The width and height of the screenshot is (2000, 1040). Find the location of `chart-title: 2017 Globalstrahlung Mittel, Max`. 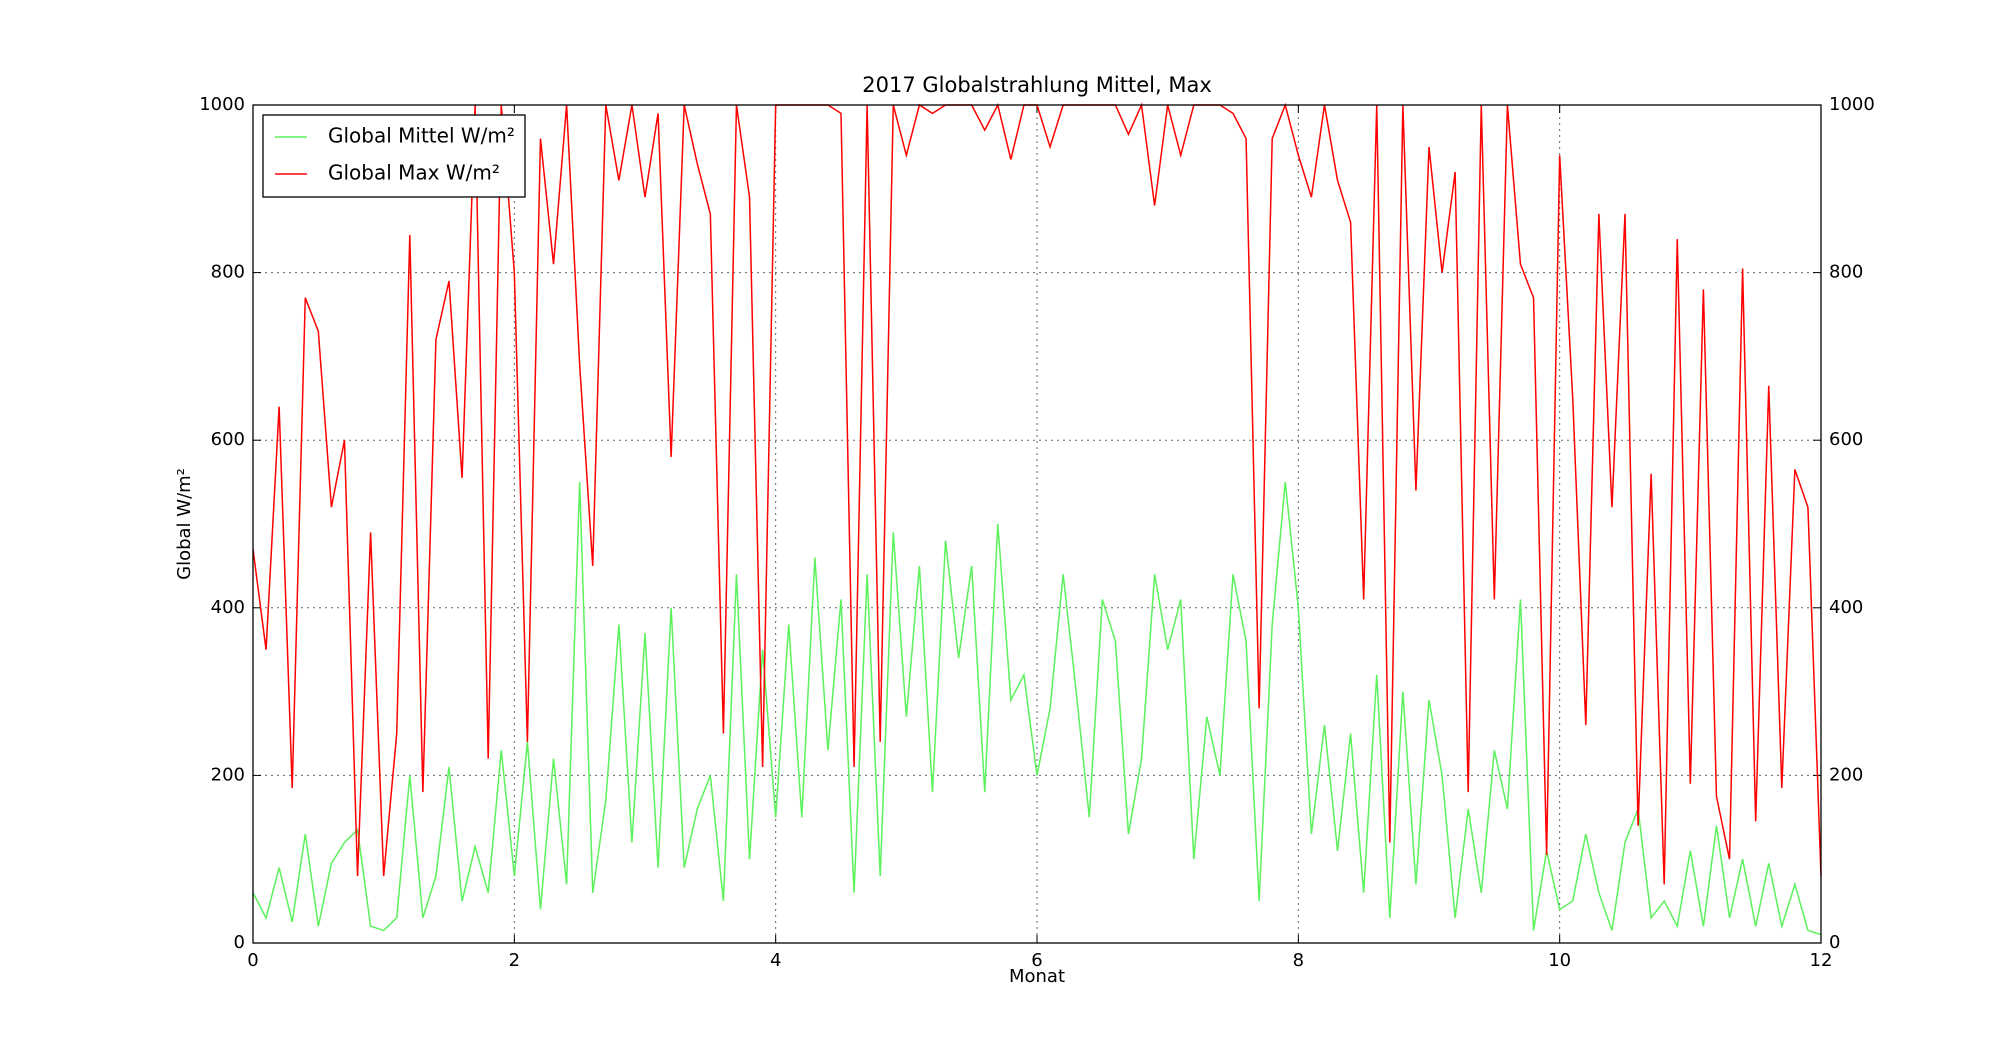

chart-title: 2017 Globalstrahlung Mittel, Max is located at coordinates (1037, 85).